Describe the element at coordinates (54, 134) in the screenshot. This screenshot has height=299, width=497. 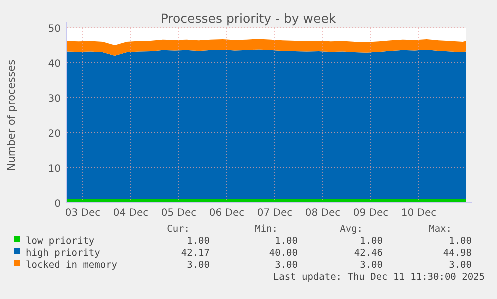
I see `y-tick-label: 20` at that location.